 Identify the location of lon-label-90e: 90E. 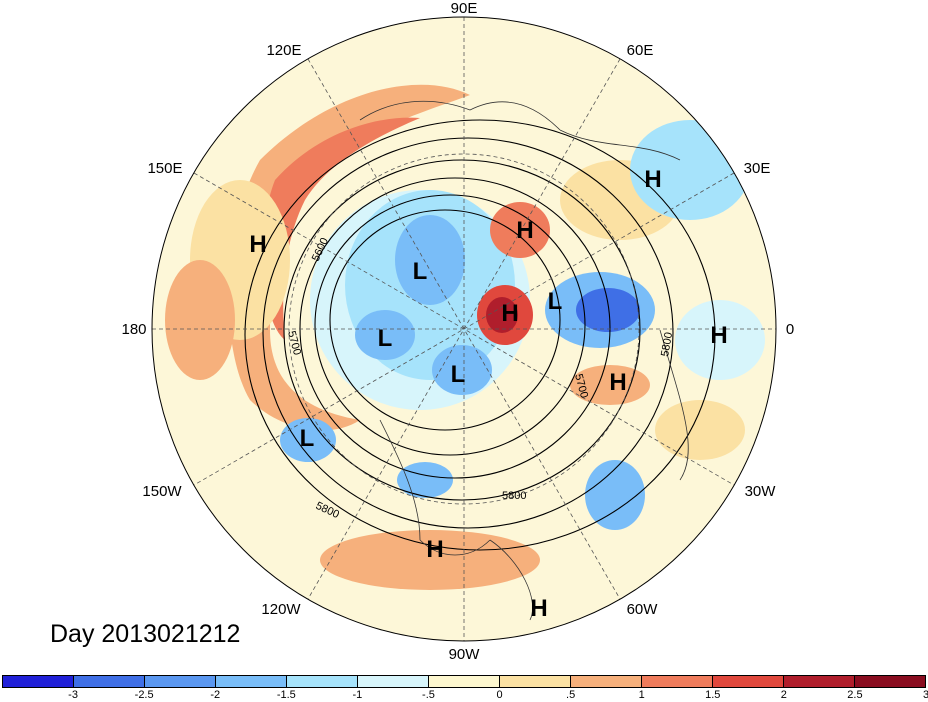
(464, 8).